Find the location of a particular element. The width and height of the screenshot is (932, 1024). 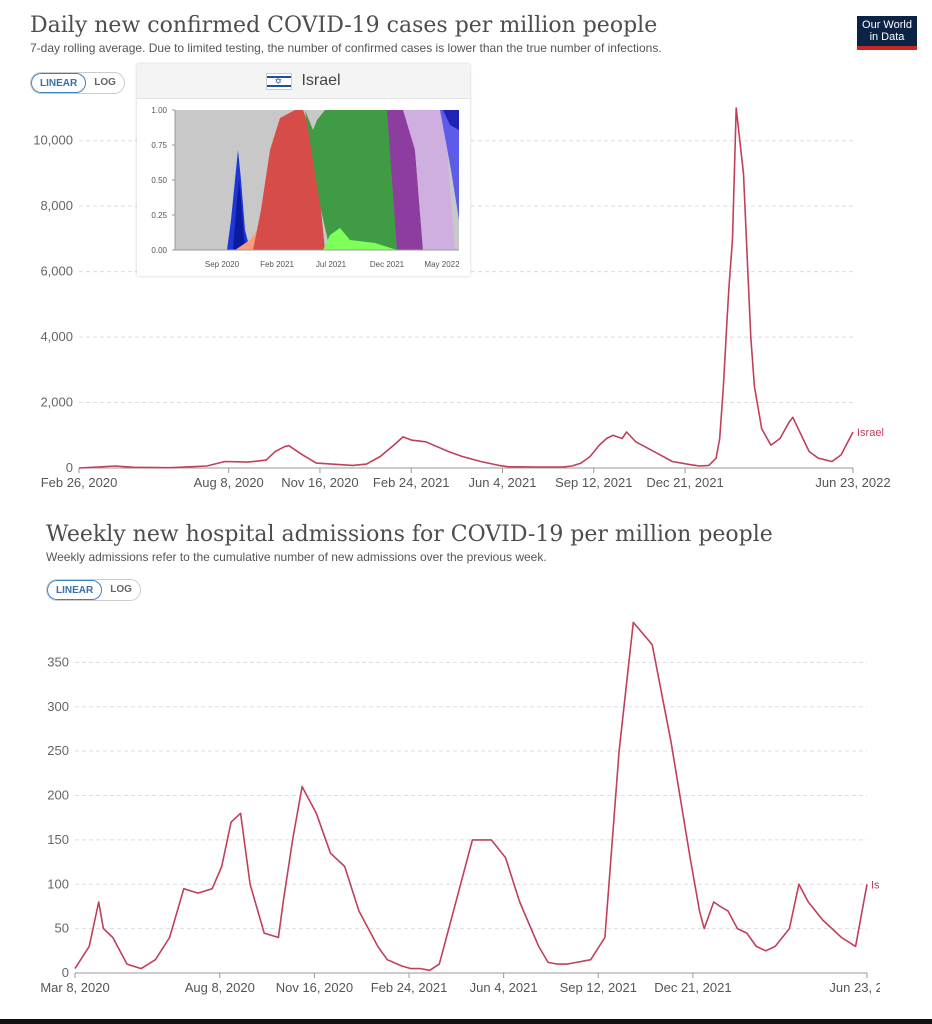

inset-header: ✡ Israel is located at coordinates (303, 81).